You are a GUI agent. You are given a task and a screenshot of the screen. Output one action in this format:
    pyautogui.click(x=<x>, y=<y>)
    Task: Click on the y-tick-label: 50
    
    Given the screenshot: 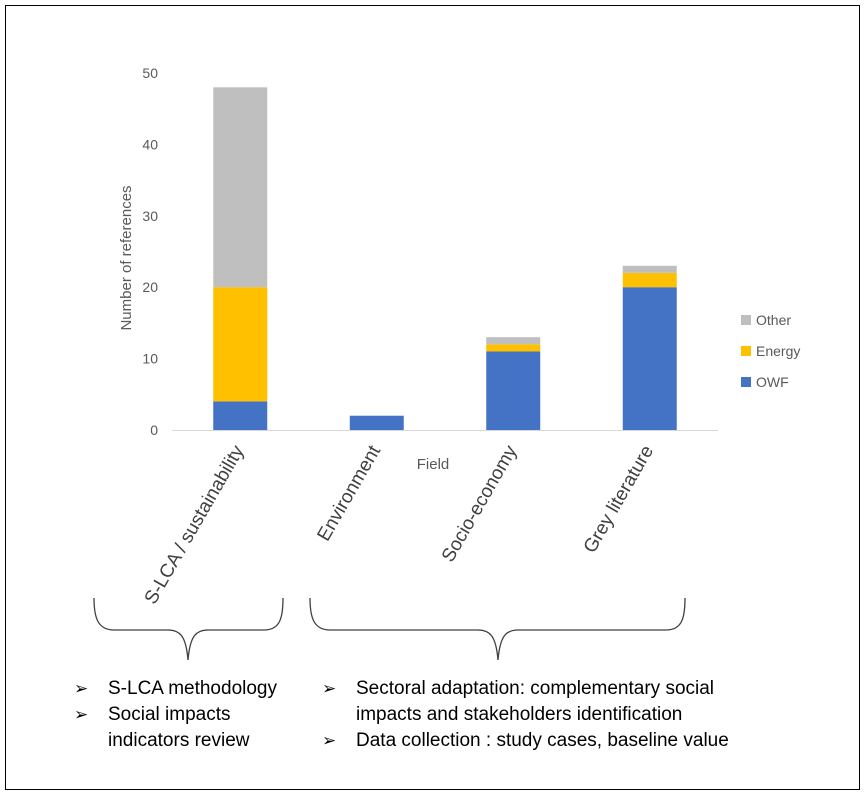 What is the action you would take?
    pyautogui.click(x=150, y=73)
    